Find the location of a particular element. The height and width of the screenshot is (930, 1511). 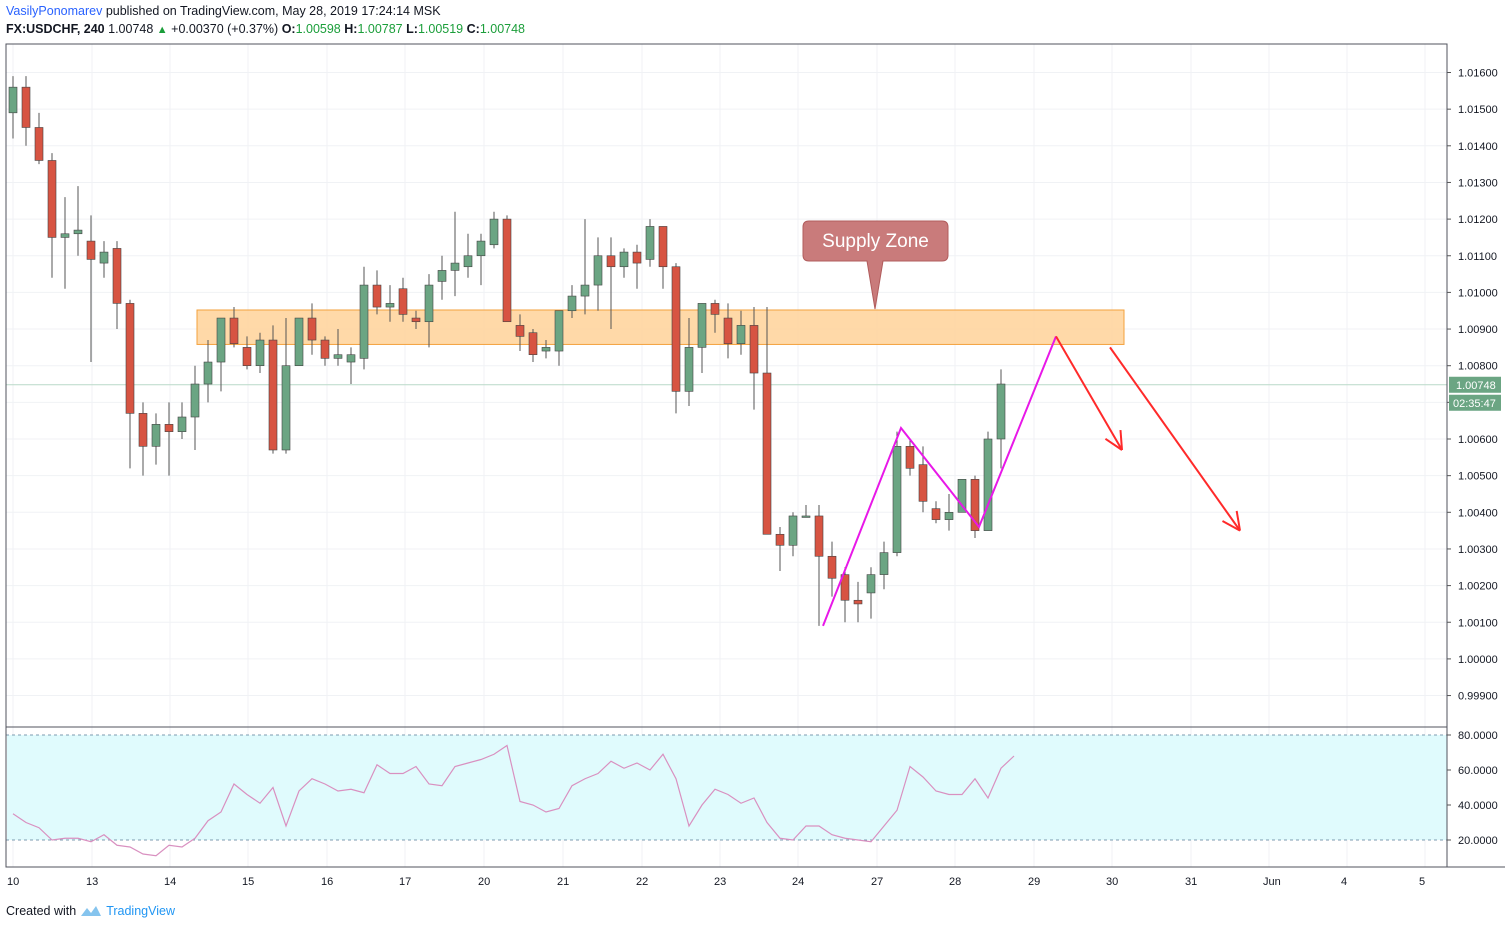

countdown-tag-label: 02:35:47 is located at coordinates (1474, 404).